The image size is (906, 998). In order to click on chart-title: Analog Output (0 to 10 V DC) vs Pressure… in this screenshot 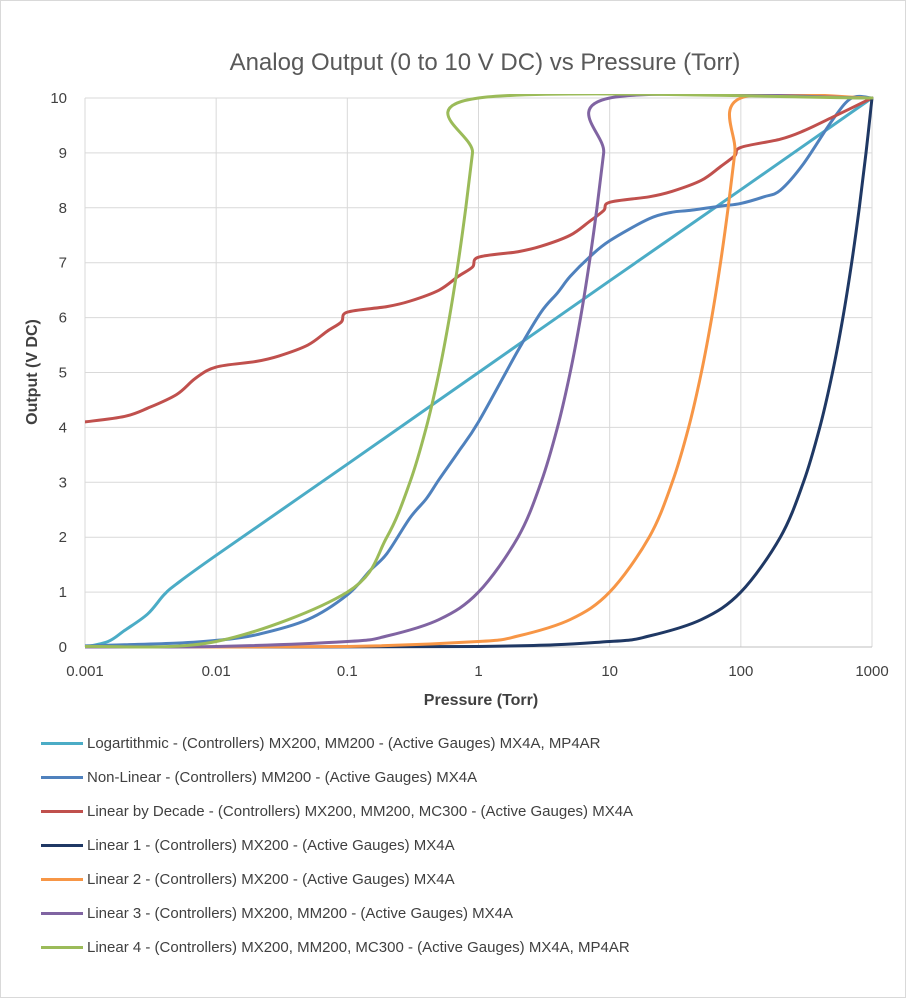, I will do `click(485, 62)`.